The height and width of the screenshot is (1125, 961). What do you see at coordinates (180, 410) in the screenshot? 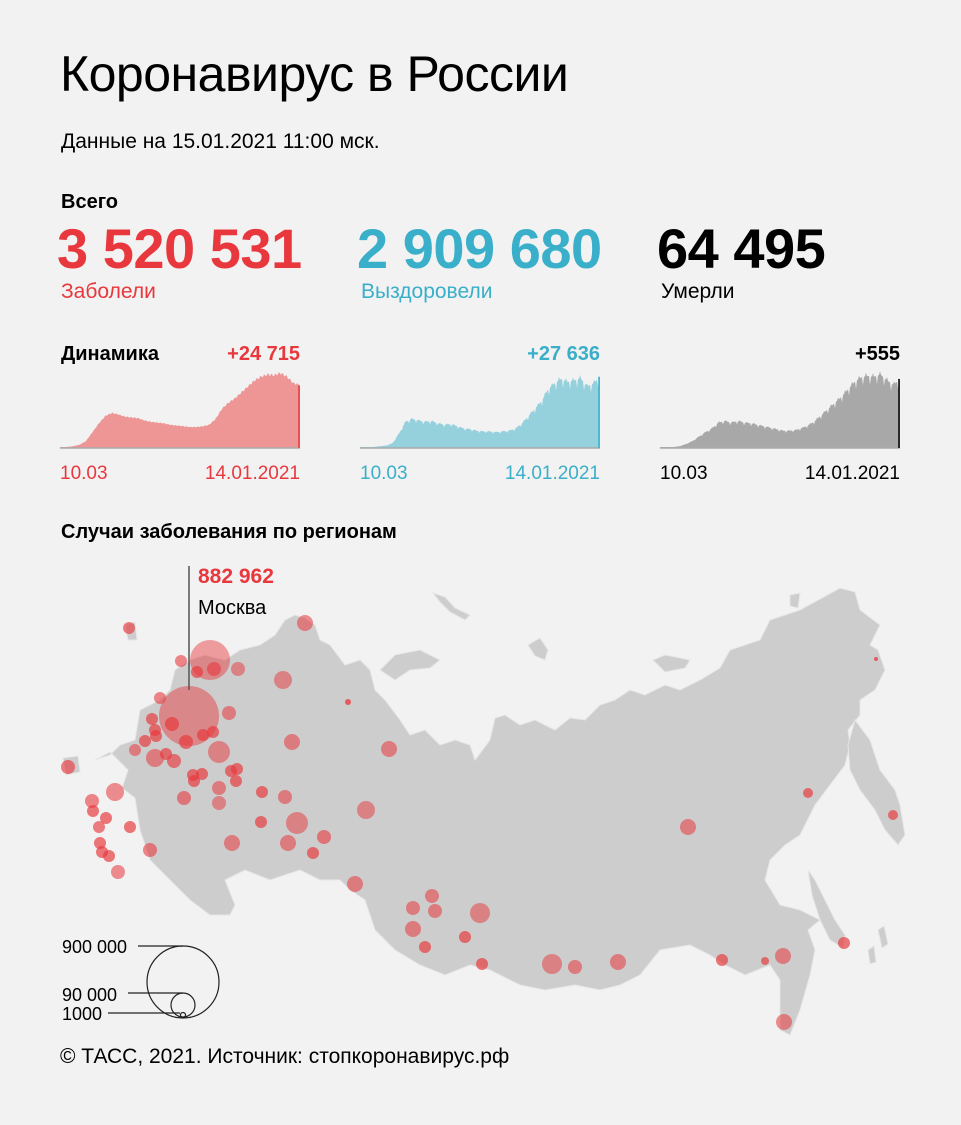
I see `sparkline-cases` at bounding box center [180, 410].